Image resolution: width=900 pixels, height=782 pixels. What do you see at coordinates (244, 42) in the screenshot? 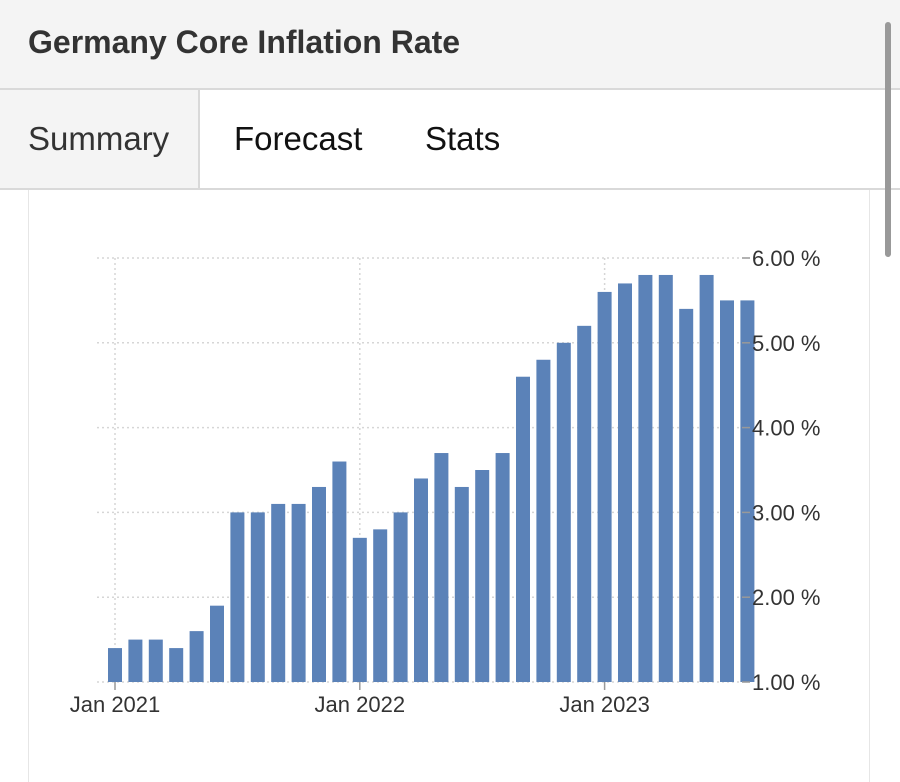
I see `page-title: Germany Core Inflation Rate` at bounding box center [244, 42].